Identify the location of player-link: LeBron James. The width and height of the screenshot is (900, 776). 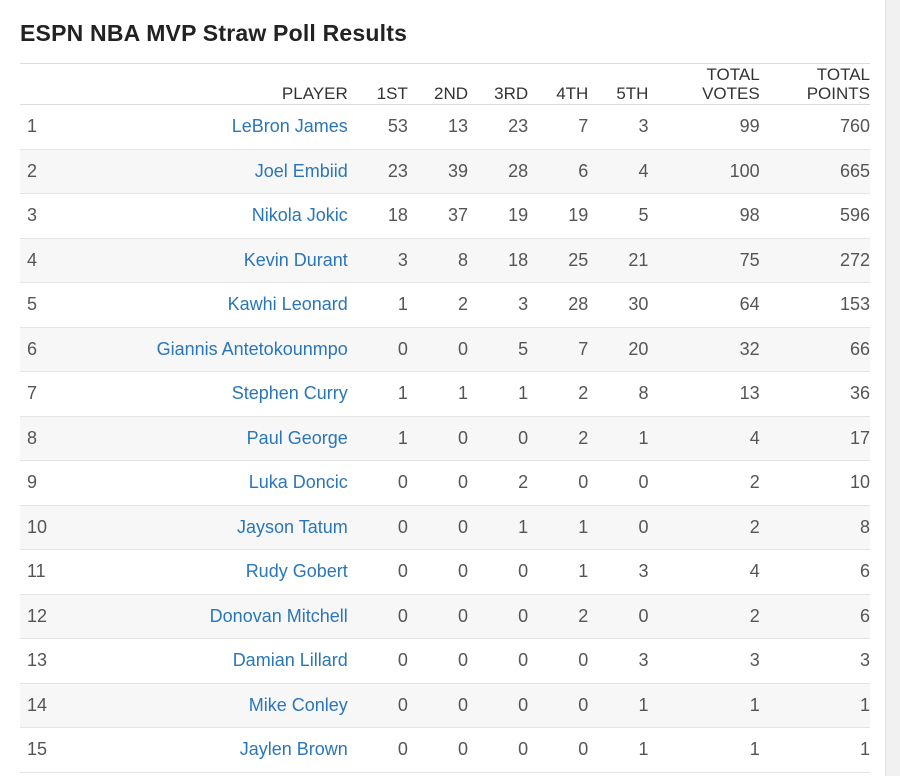
(289, 126).